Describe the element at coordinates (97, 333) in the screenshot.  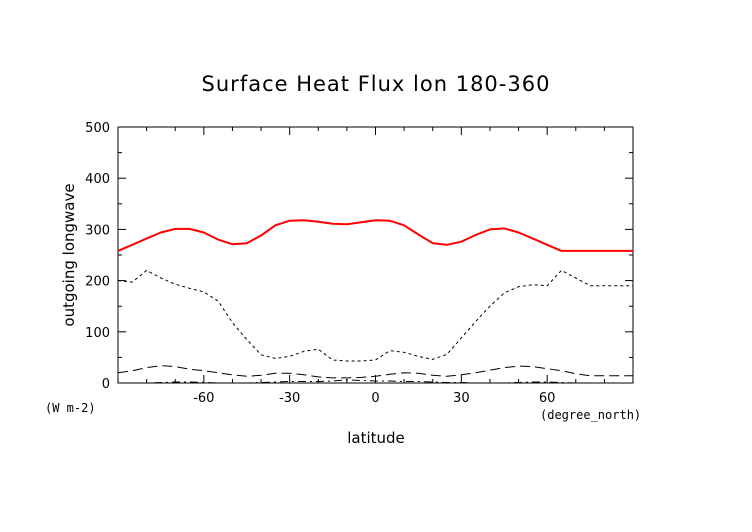
I see `y-tick-label: 100` at that location.